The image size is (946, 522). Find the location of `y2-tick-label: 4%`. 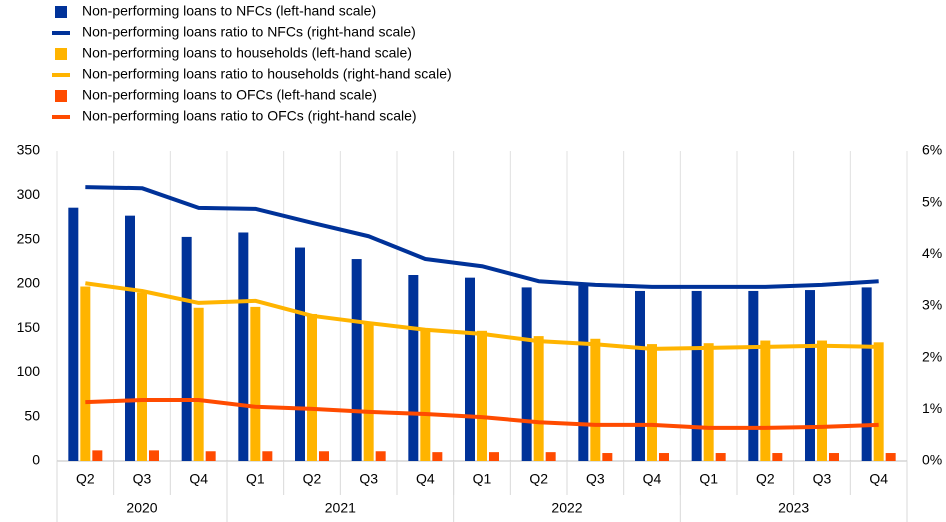

y2-tick-label: 4% is located at coordinates (932, 253).